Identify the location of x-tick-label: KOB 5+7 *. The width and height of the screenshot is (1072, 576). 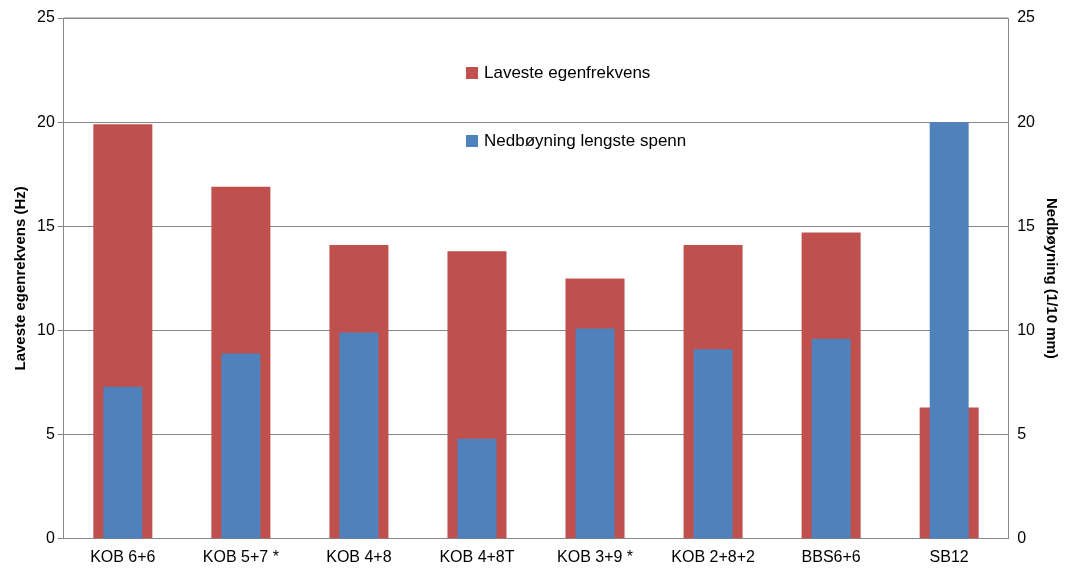
(240, 556).